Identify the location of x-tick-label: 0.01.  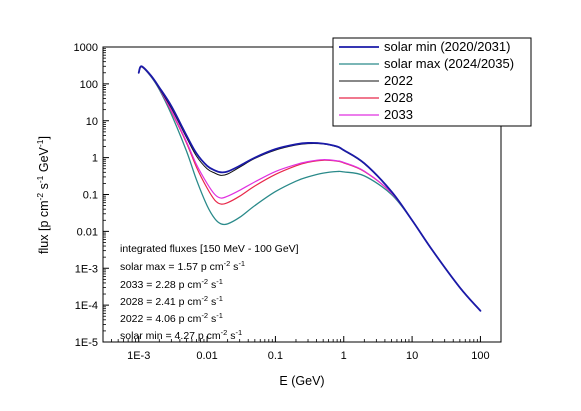
(206, 356).